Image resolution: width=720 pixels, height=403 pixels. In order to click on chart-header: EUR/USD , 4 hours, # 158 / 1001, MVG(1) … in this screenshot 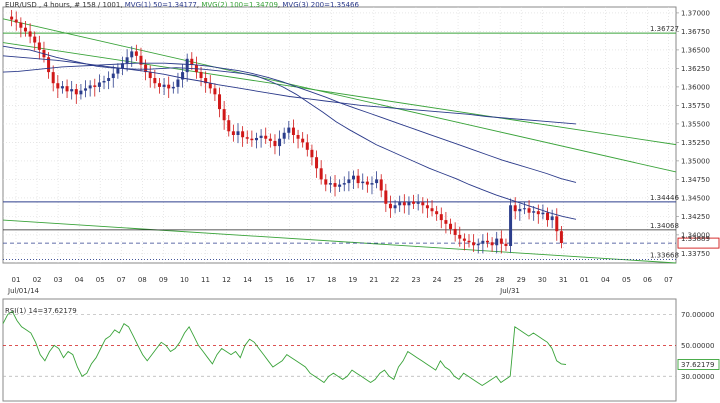, I will do `click(182, 5)`.